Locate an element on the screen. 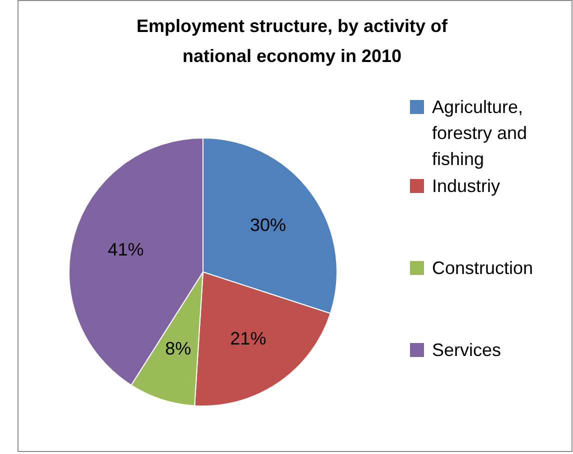 The image size is (573, 454). legend-label: Industriy is located at coordinates (466, 186).